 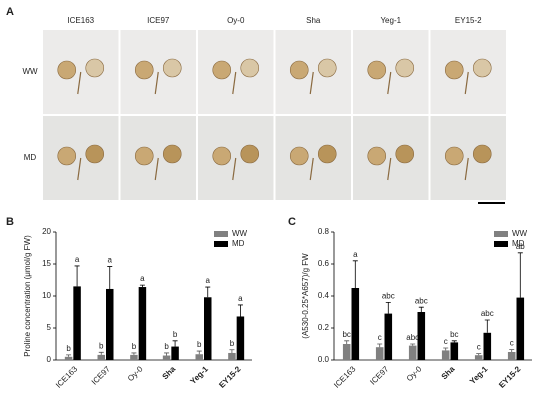 I want to click on column-label: Oy-0, so click(x=236, y=20).